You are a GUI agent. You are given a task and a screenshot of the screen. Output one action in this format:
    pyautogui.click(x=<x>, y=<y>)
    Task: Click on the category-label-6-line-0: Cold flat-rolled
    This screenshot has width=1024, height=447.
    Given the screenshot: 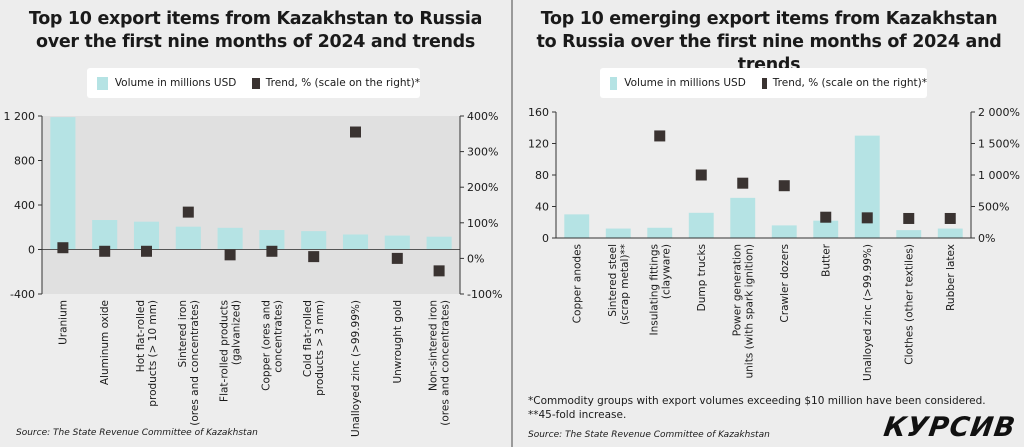 What is the action you would take?
    pyautogui.click(x=308, y=338)
    